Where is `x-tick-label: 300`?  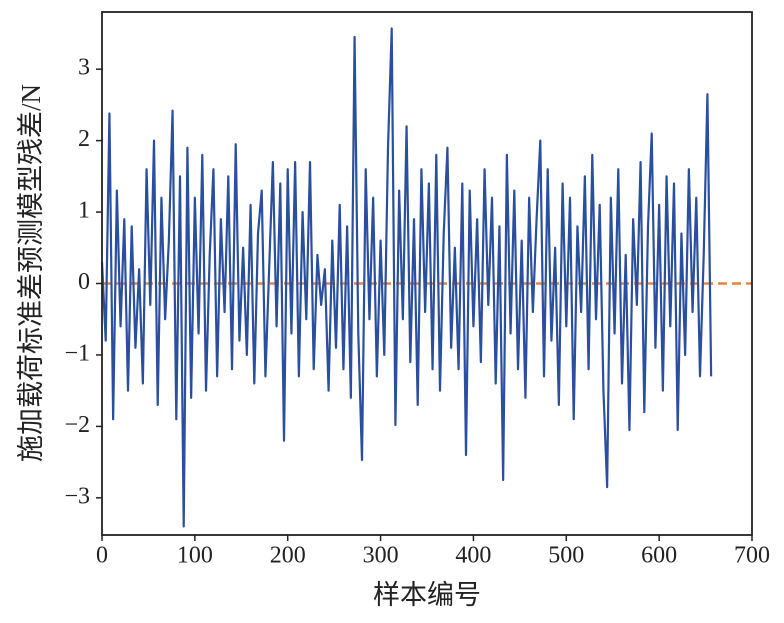 x-tick-label: 300 is located at coordinates (381, 556).